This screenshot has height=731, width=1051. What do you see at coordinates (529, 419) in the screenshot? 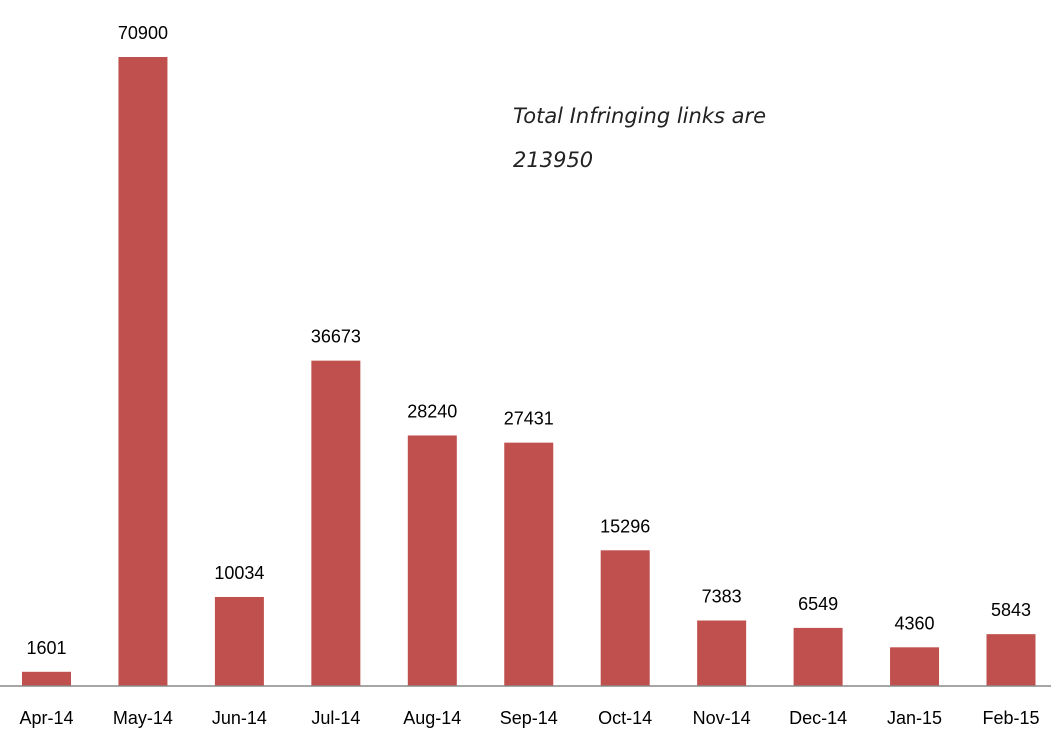
I see `data-label: 27431` at bounding box center [529, 419].